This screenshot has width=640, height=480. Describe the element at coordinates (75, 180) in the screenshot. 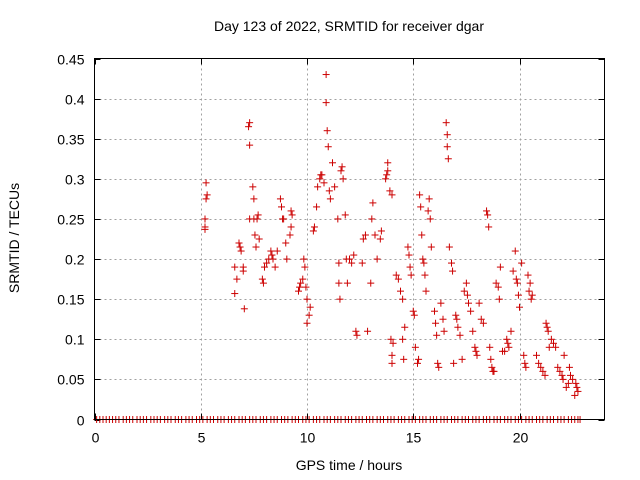

I see `y-tick-label: 0.3` at that location.